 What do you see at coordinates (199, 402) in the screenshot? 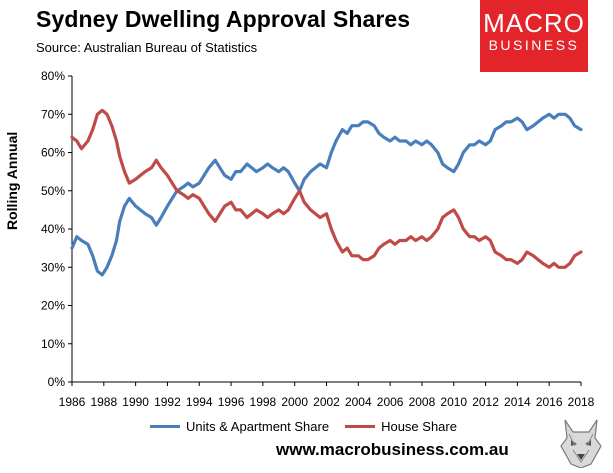
I see `x-tick-label: 1994` at bounding box center [199, 402].